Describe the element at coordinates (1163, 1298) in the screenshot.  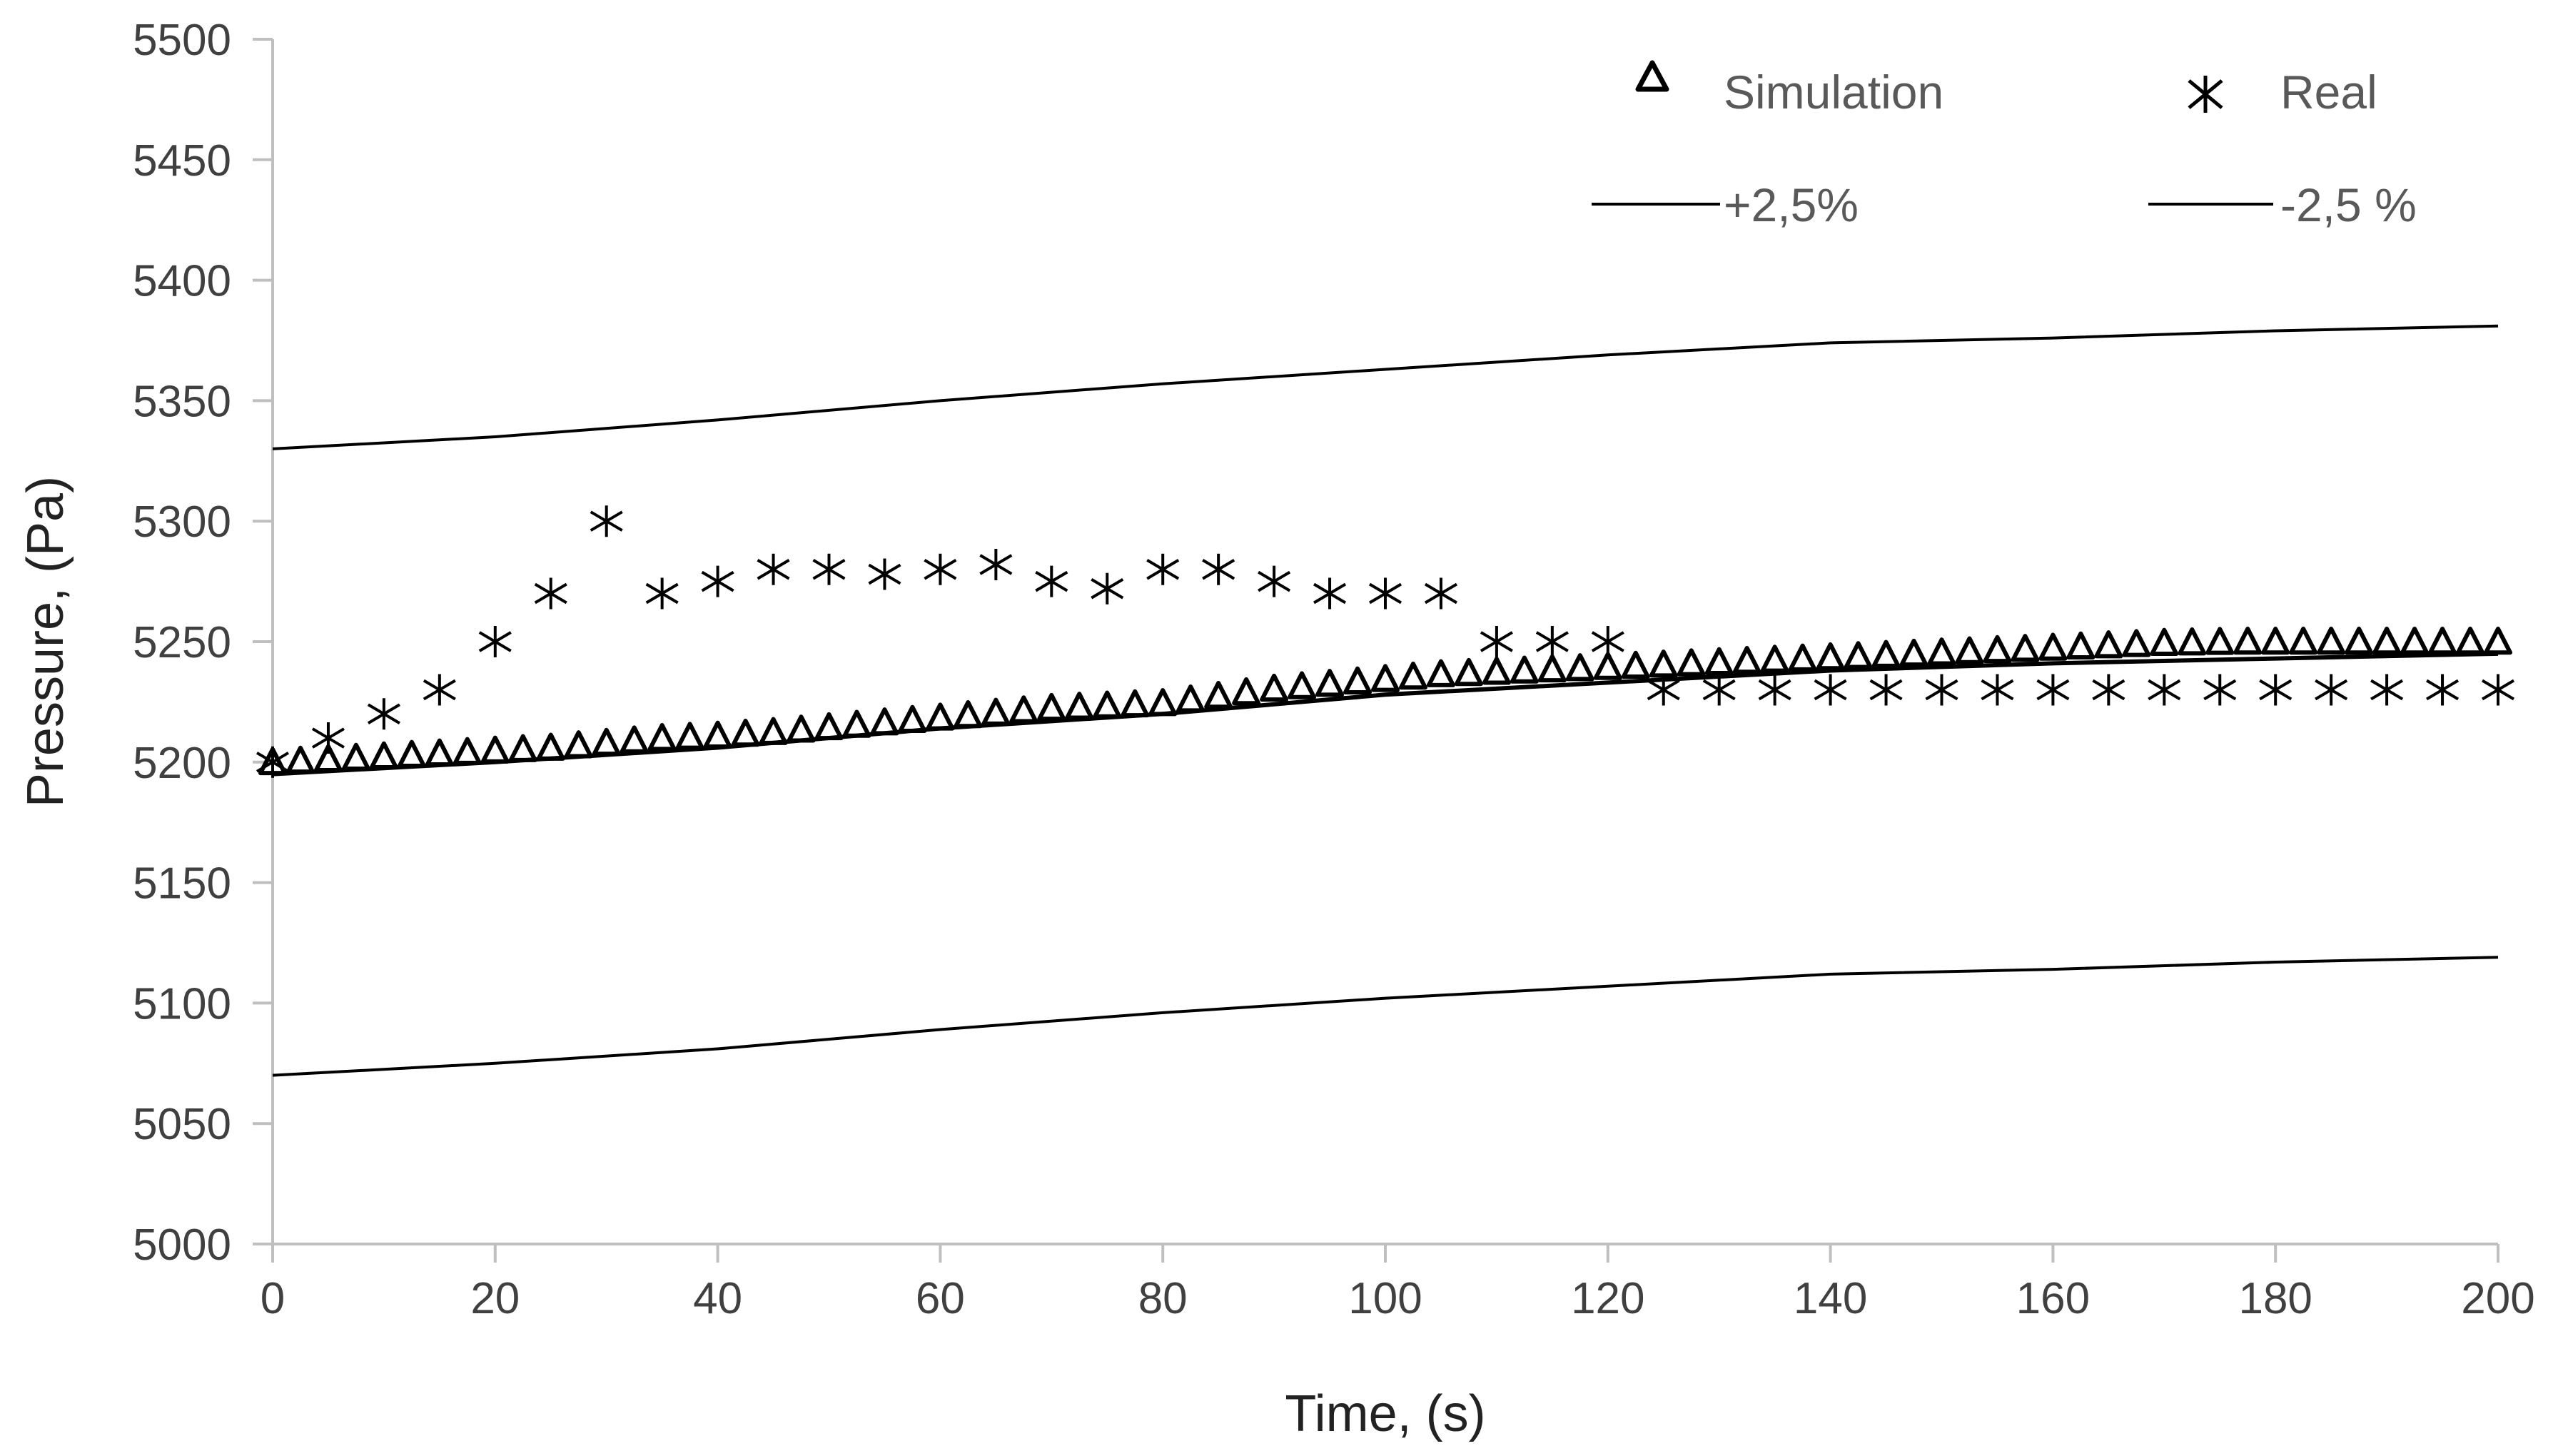
I see `x-tick-label: 80` at that location.